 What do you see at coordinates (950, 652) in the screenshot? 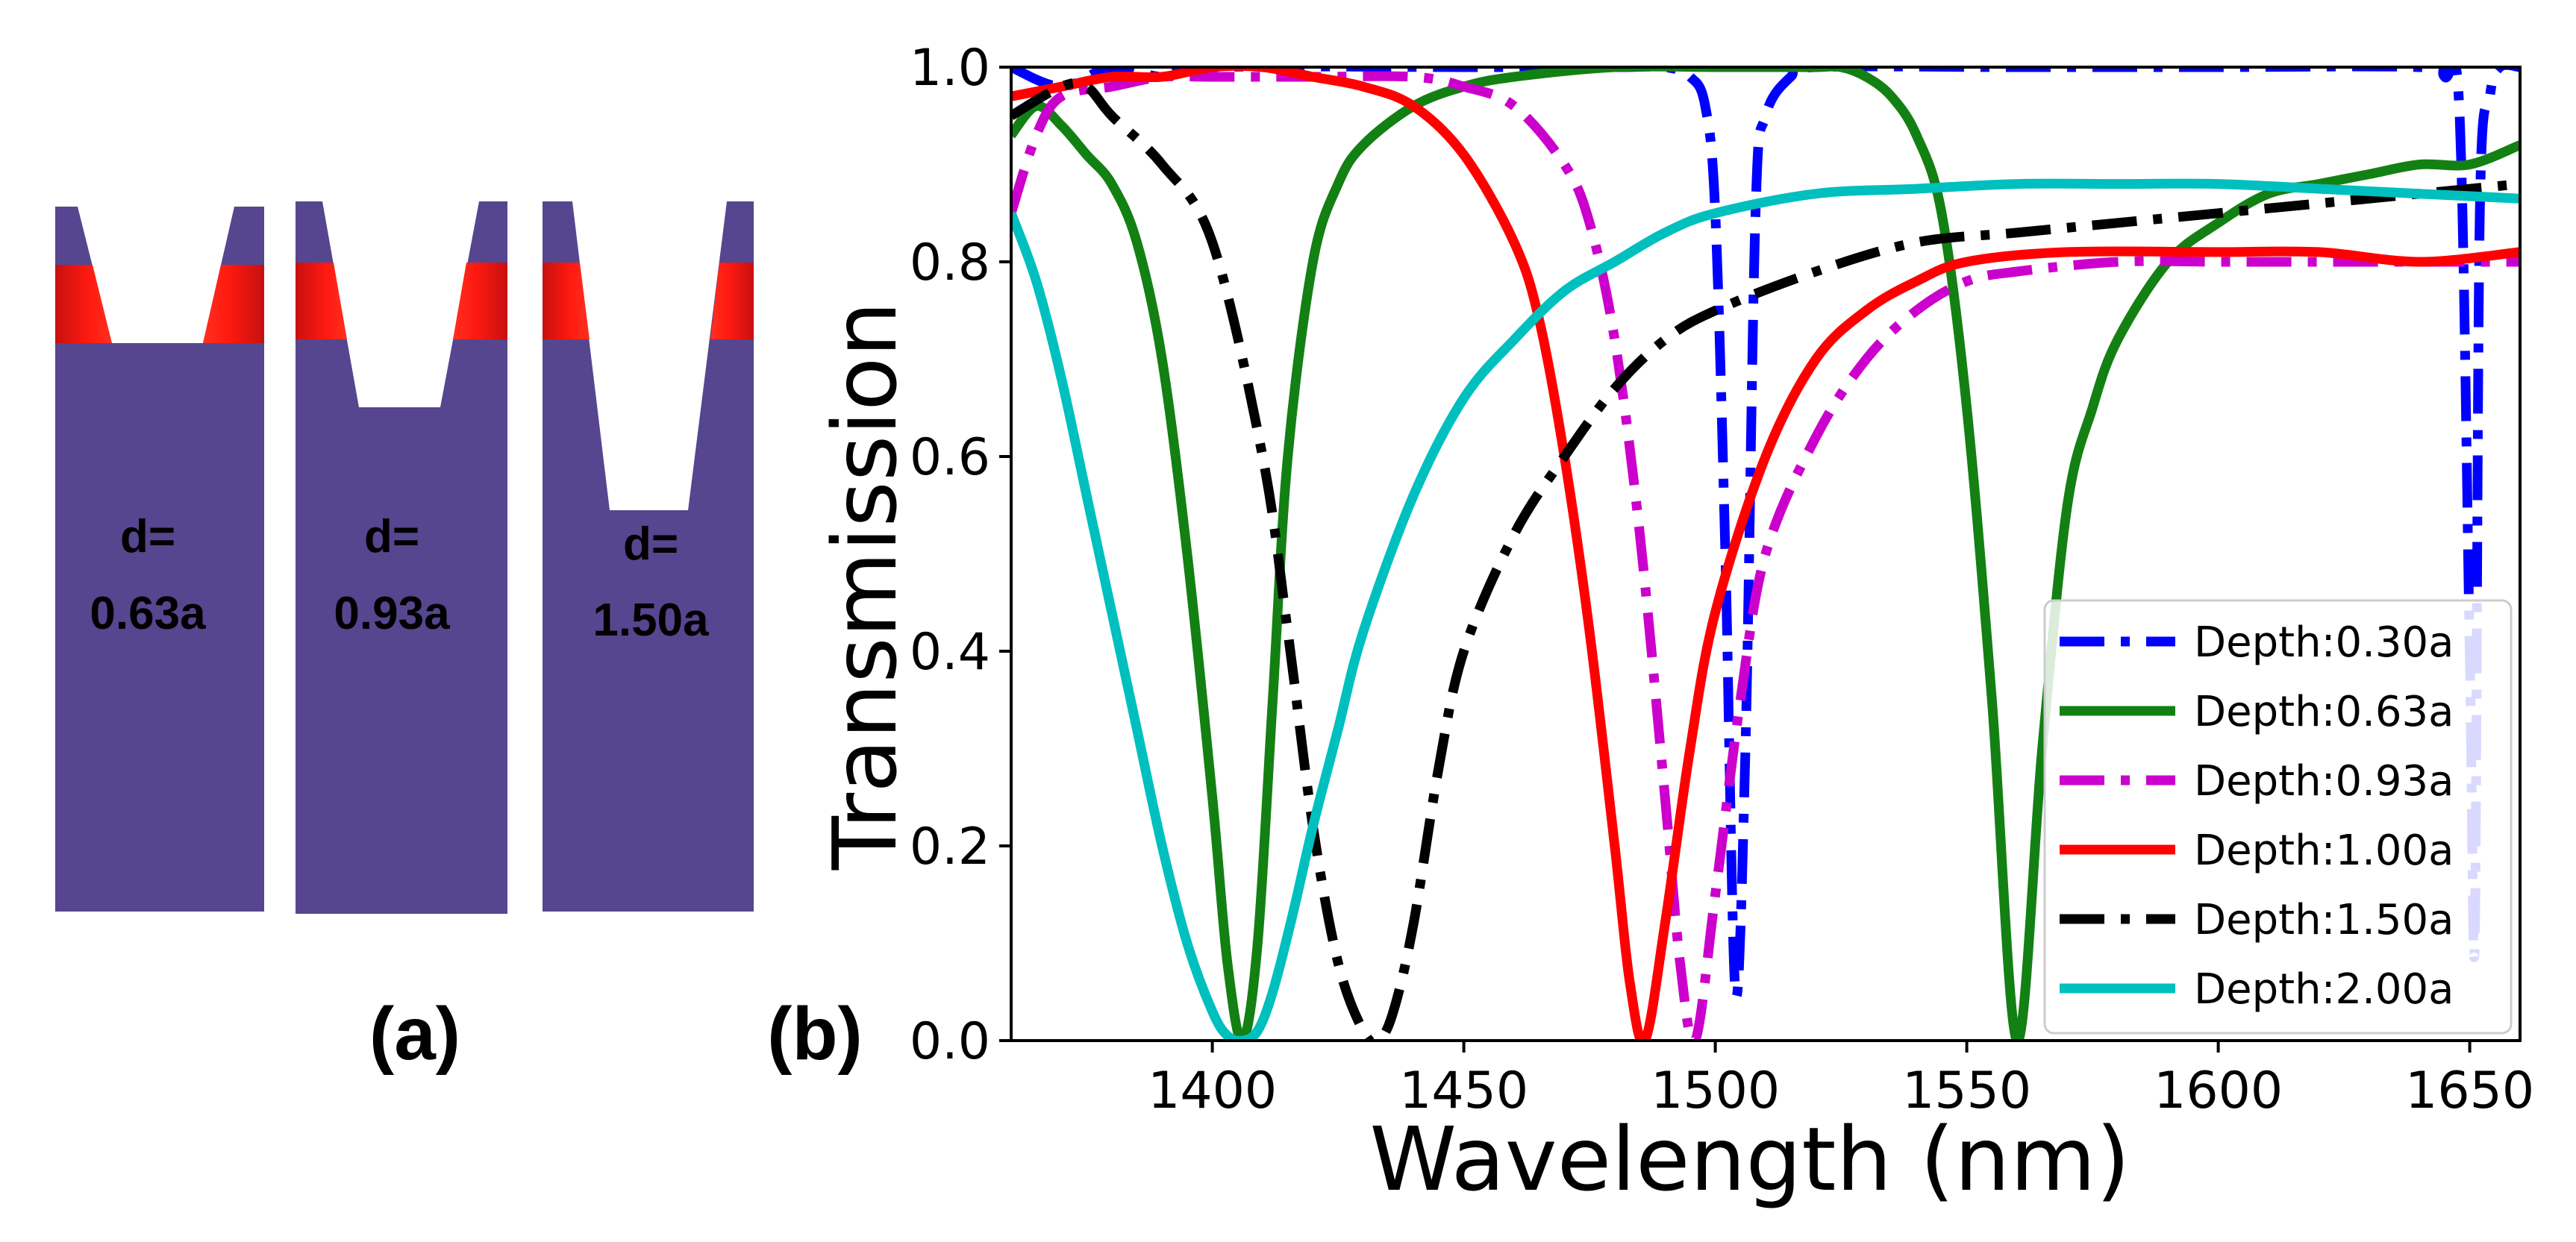
I see `y-tick-label: 0.4` at bounding box center [950, 652].